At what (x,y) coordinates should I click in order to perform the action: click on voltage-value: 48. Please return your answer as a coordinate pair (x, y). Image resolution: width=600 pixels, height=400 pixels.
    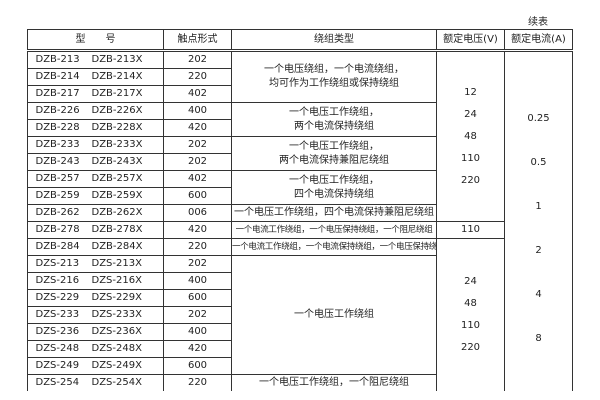
    Looking at the image, I should click on (470, 303).